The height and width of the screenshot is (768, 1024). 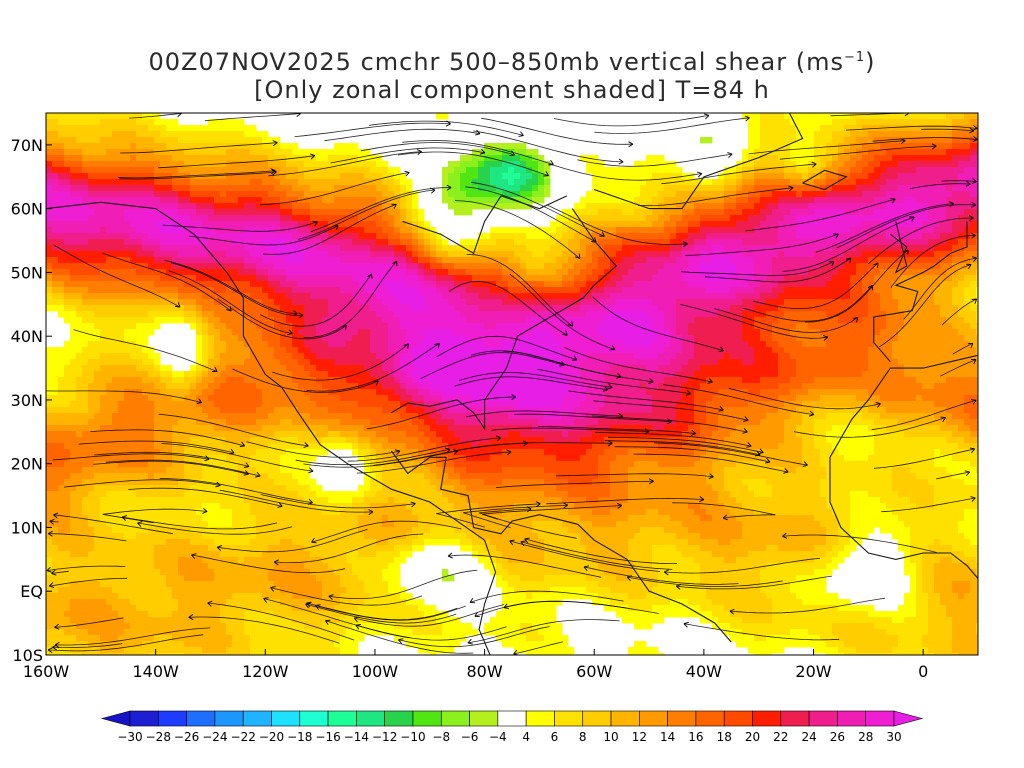 What do you see at coordinates (115, 718) in the screenshot?
I see `colorbar-left-arrow` at bounding box center [115, 718].